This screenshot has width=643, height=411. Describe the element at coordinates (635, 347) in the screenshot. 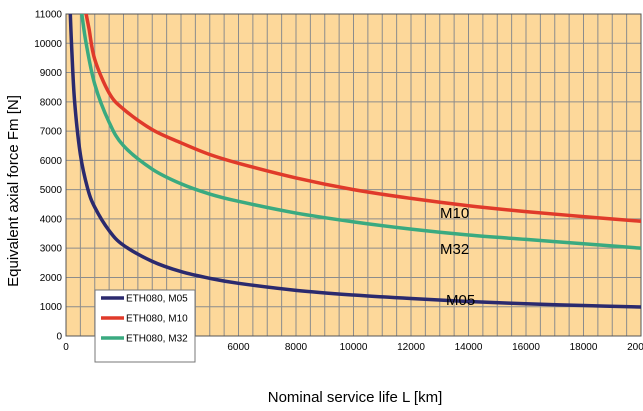

I see `x-tick-label: 20000` at that location.